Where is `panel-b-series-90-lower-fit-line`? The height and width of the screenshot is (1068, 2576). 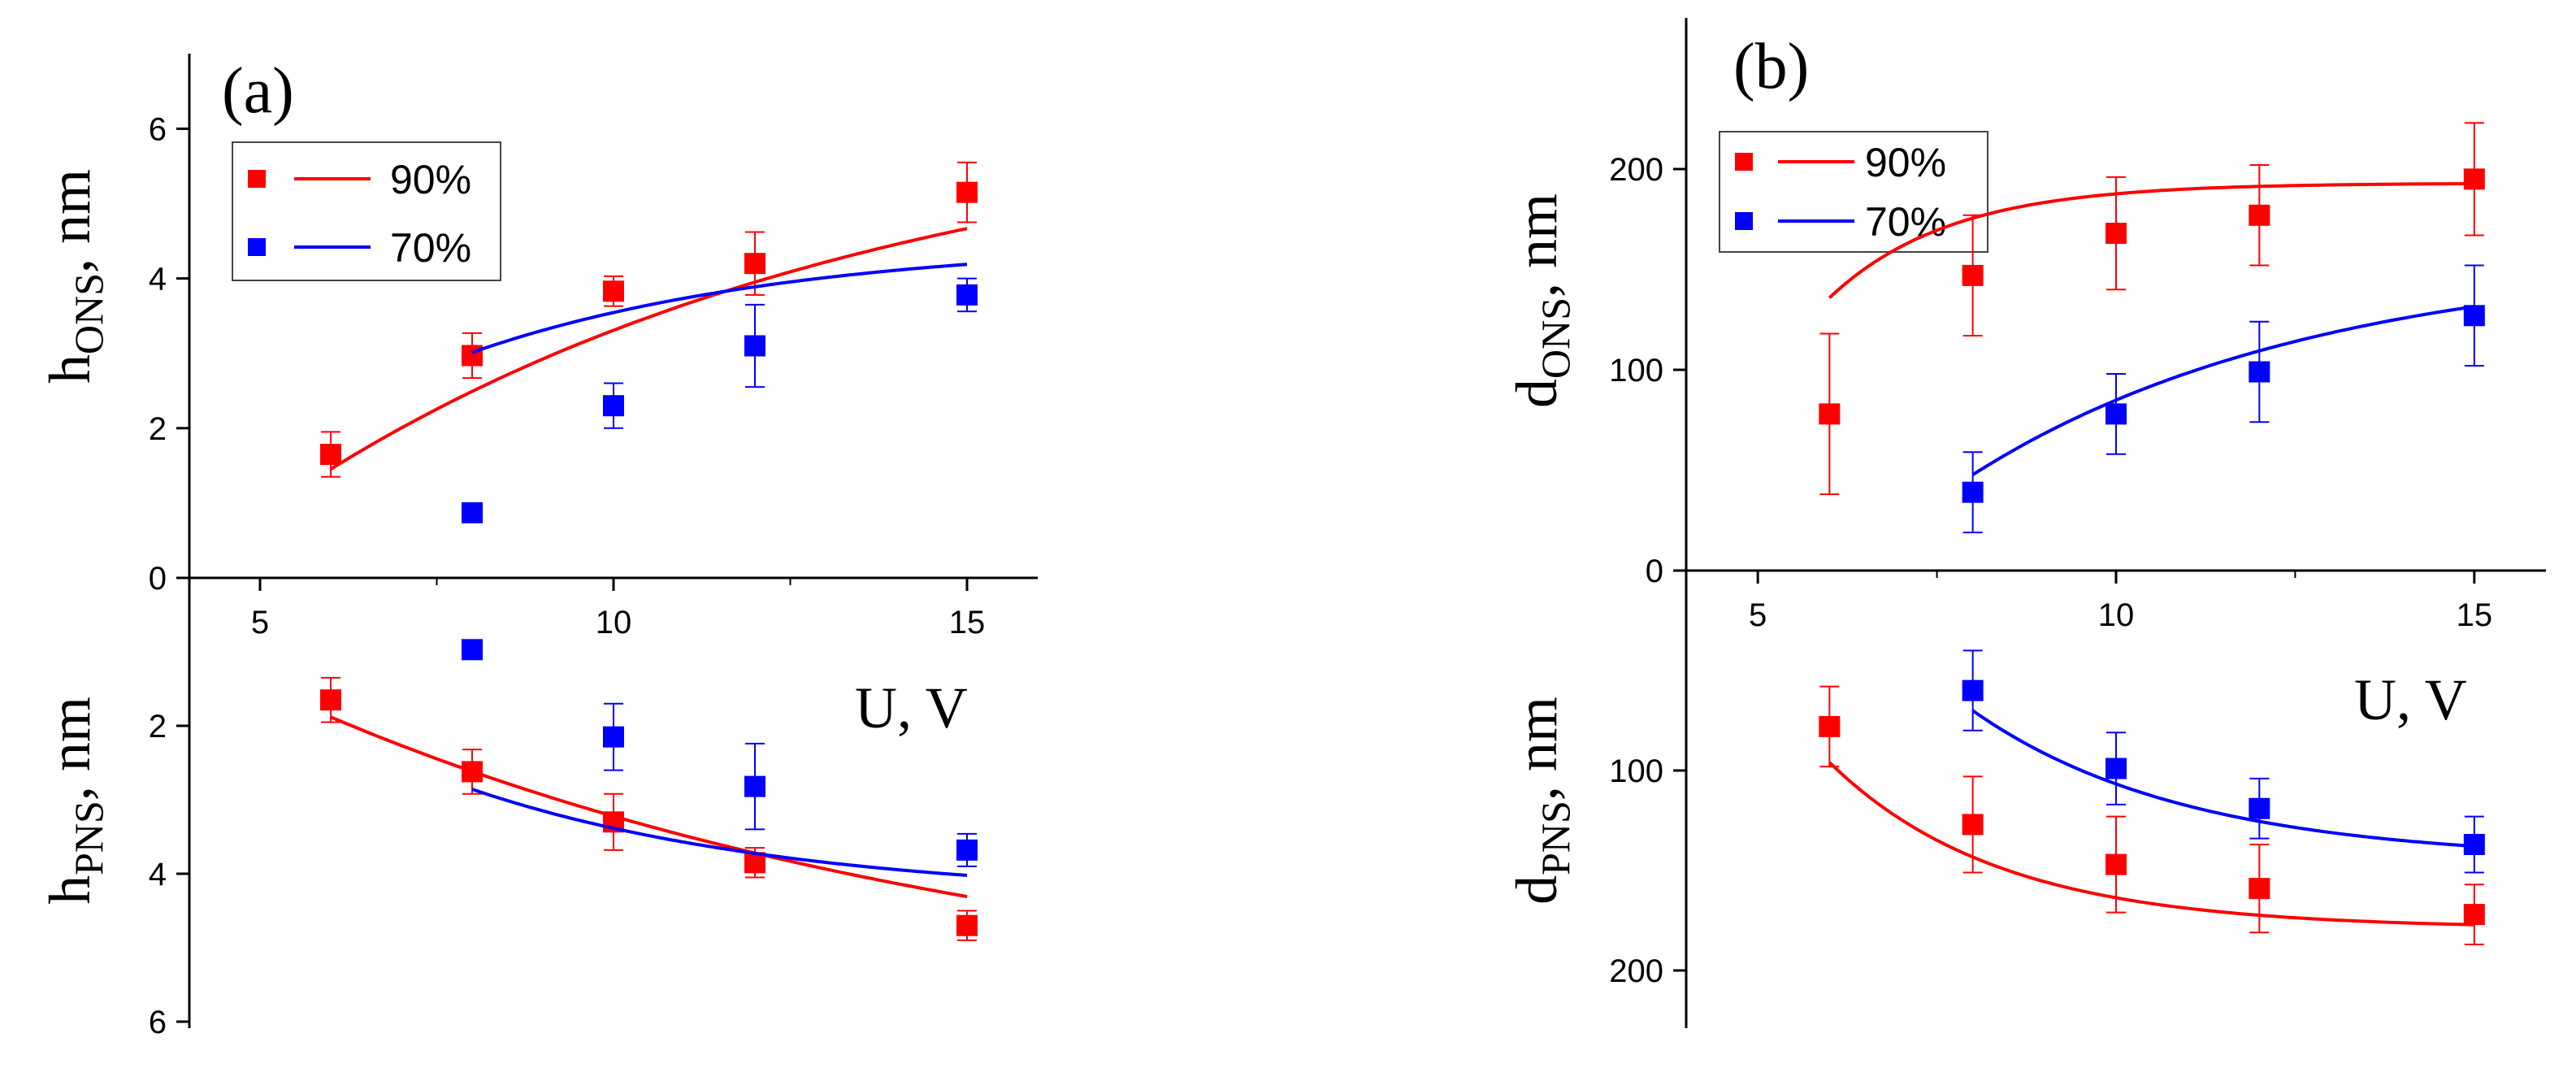 panel-b-series-90-lower-fit-line is located at coordinates (2151, 844).